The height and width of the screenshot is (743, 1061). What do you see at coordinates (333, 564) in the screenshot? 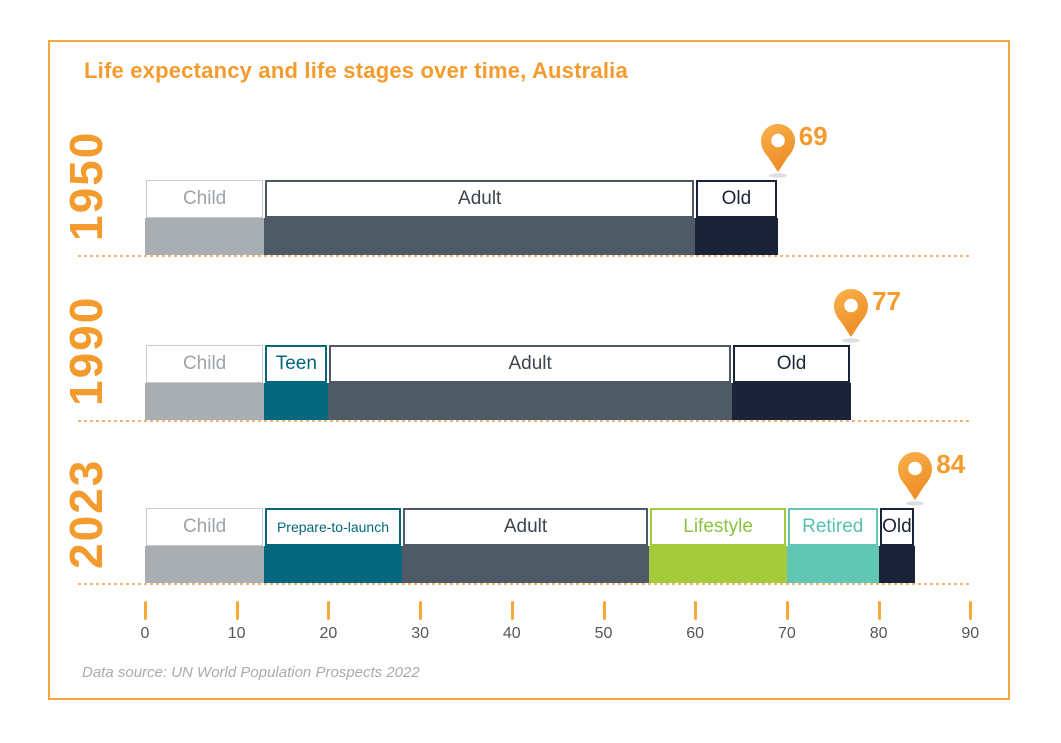
I see `segment-fill-prepare-to-launch` at bounding box center [333, 564].